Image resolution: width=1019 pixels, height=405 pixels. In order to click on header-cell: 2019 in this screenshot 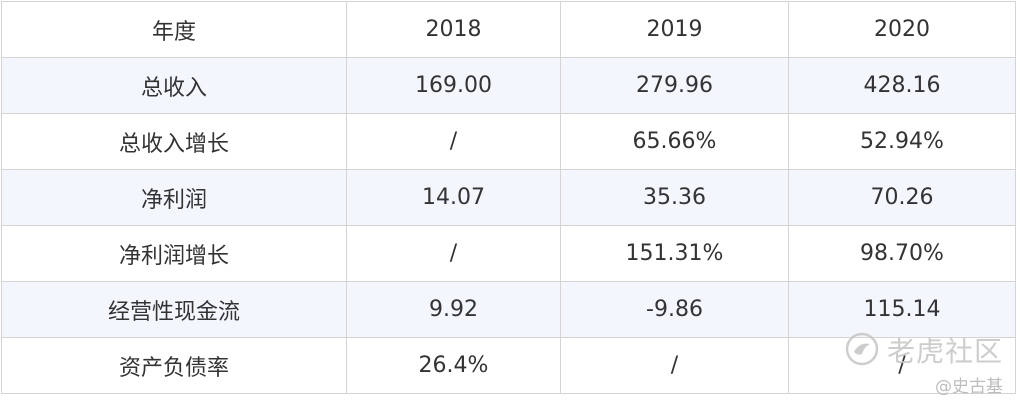, I will do `click(674, 29)`.